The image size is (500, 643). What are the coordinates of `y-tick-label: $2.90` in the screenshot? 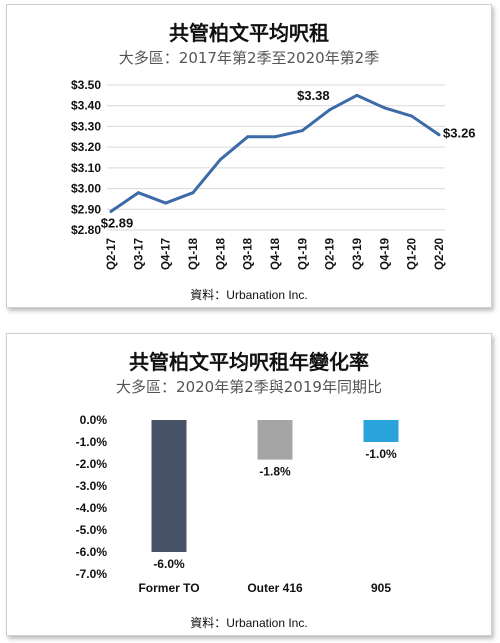 It's located at (86, 209).